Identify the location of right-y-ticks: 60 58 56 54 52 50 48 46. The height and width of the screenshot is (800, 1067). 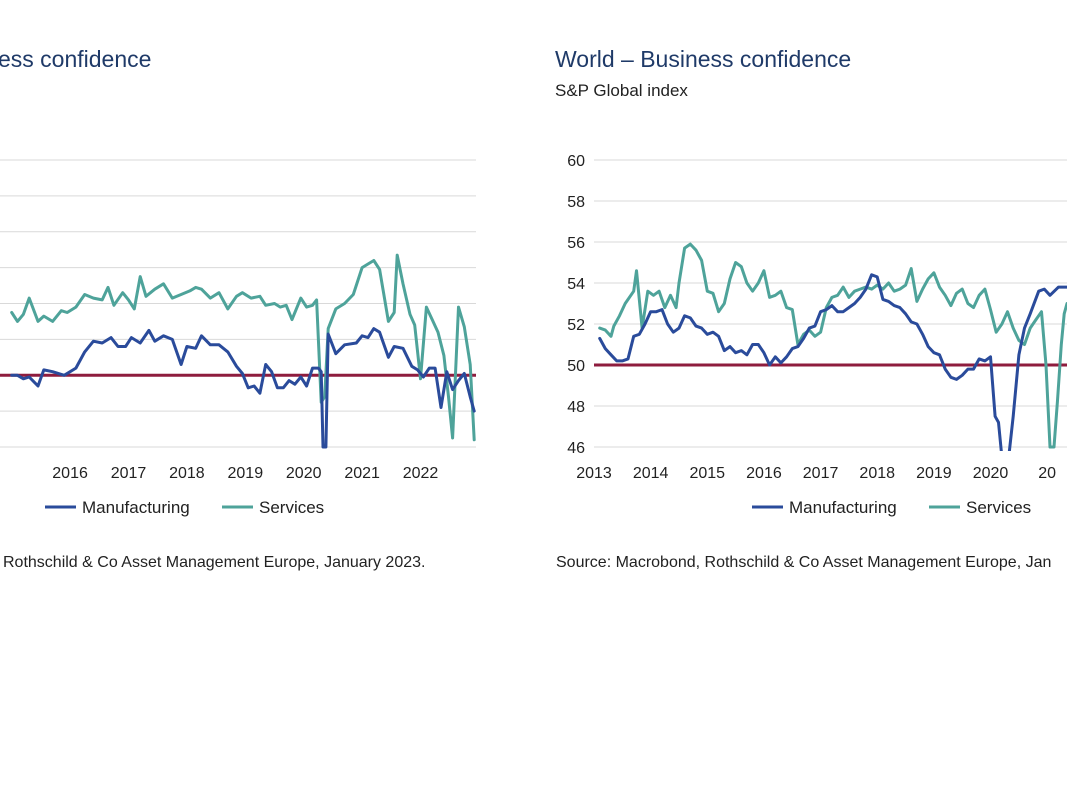
(576, 305).